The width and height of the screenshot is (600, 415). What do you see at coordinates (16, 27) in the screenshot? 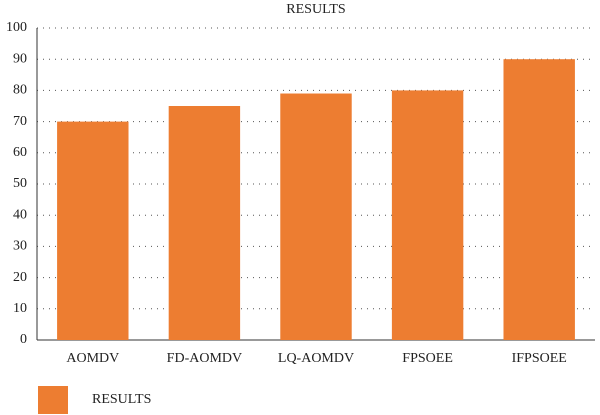
I see `y-tick-label: 100` at bounding box center [16, 27].